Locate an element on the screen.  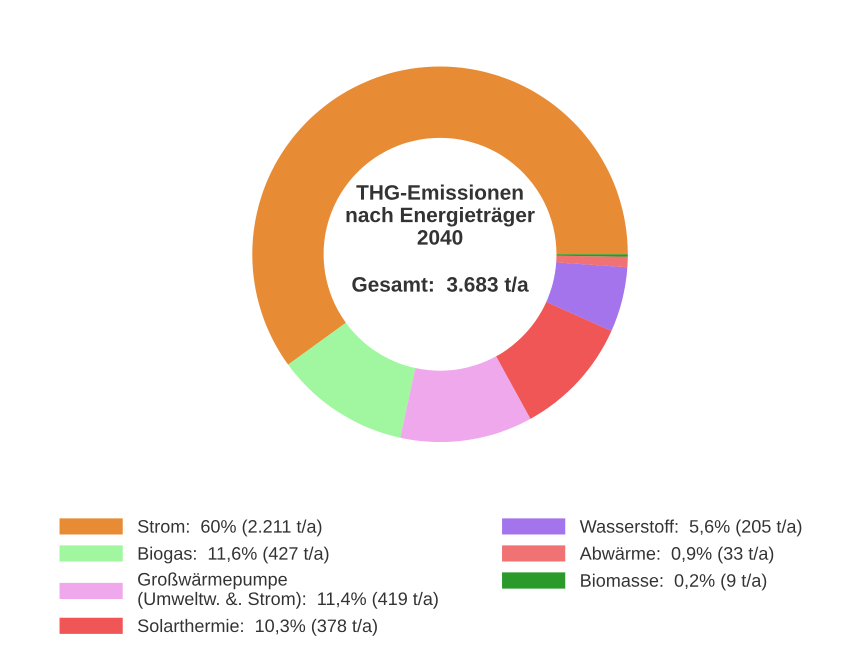
legend-label: Wasserstoff: 5,6% (205 t/a) is located at coordinates (691, 528).